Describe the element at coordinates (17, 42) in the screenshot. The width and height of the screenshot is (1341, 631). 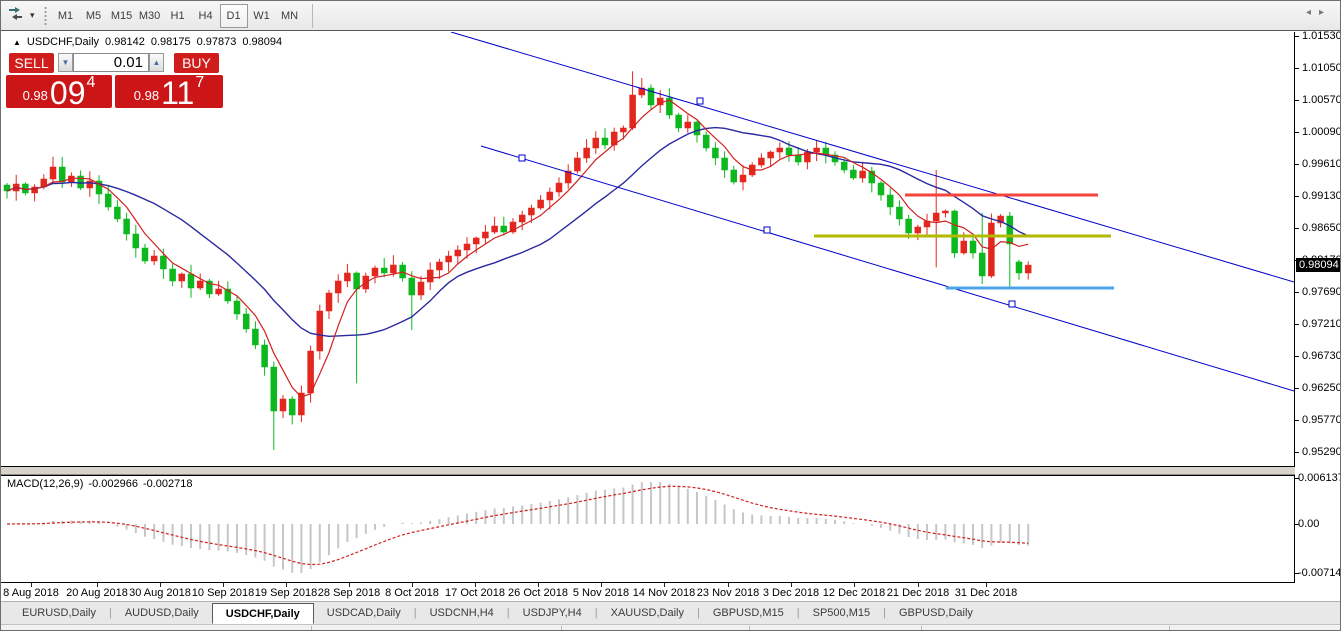
I see `collapse-triangle-icon: ▲` at that location.